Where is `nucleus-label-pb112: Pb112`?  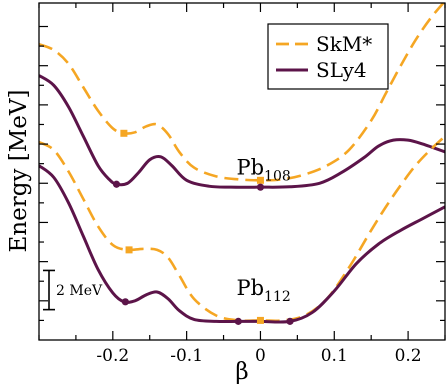 nucleus-label-pb112: Pb112 is located at coordinates (263, 290).